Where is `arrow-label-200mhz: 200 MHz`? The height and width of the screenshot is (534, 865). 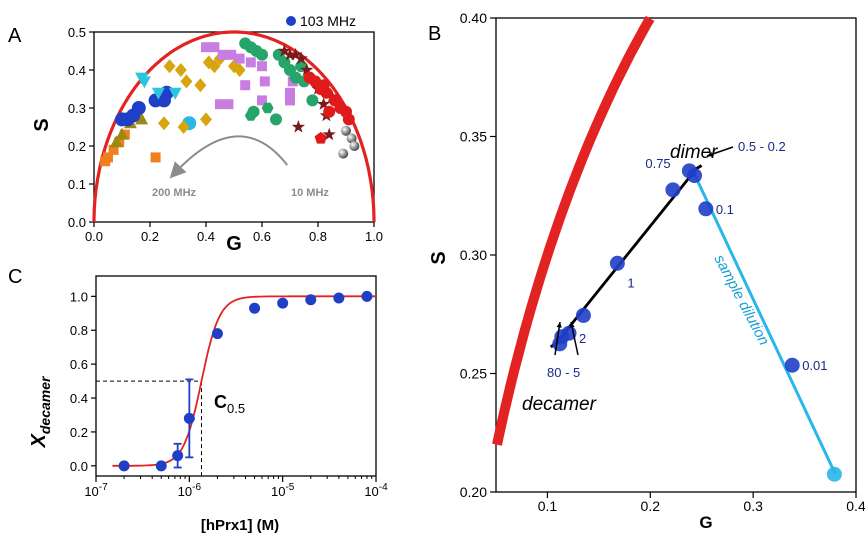 arrow-label-200mhz: 200 MHz is located at coordinates (174, 193).